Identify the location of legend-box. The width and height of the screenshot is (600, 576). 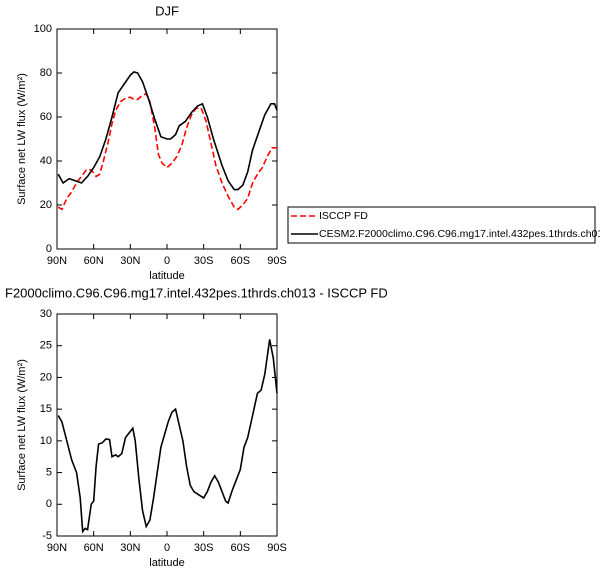
(441, 225).